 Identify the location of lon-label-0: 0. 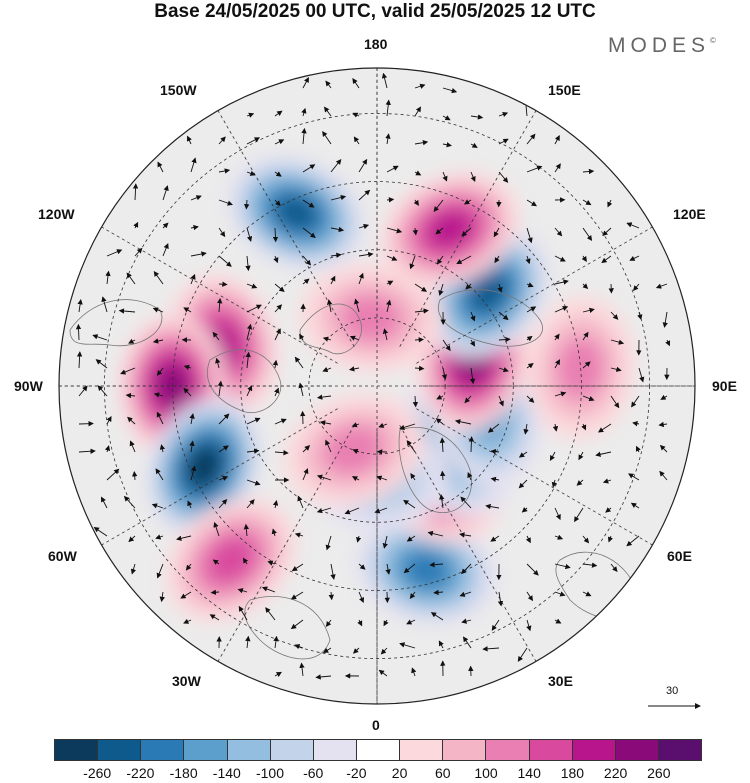
(376, 725).